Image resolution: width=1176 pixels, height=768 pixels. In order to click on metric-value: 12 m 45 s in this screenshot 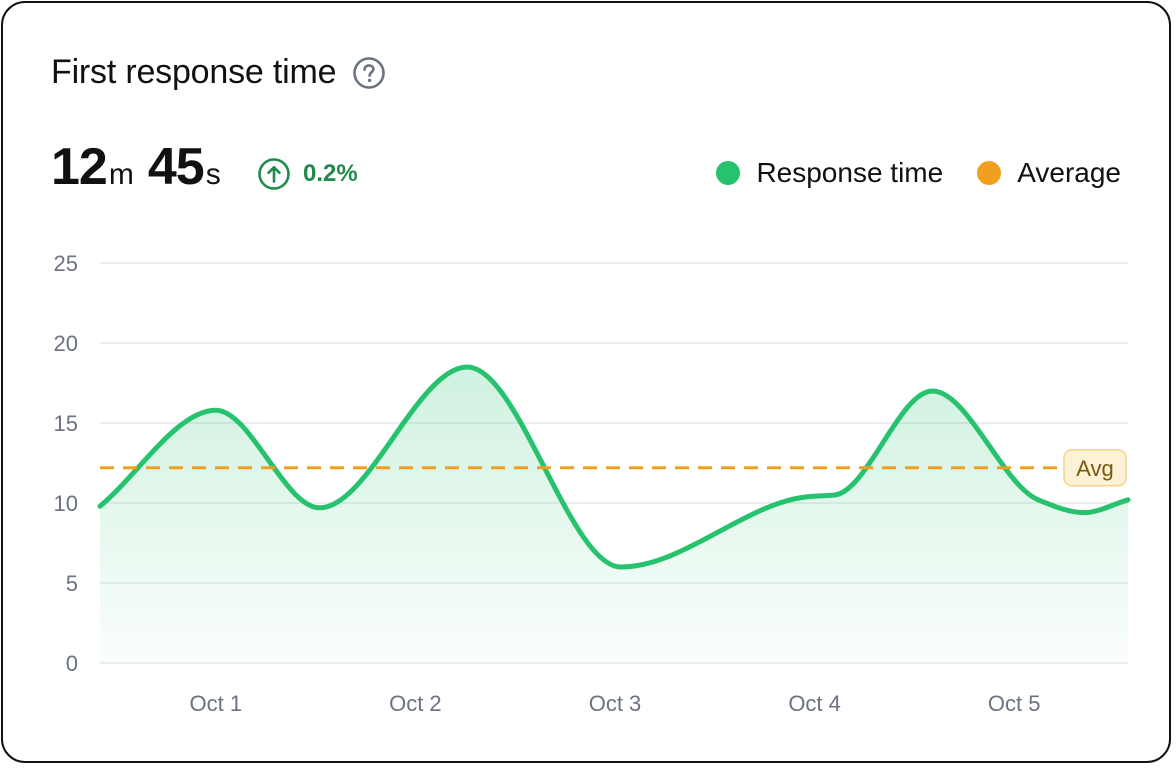, I will do `click(148, 167)`.